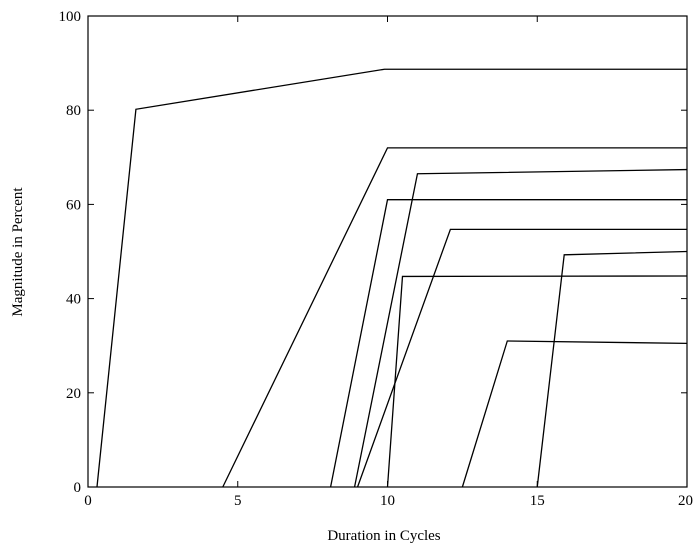 This screenshot has width=694, height=555. Describe the element at coordinates (88, 501) in the screenshot. I see `x-tick-label: 0` at that location.